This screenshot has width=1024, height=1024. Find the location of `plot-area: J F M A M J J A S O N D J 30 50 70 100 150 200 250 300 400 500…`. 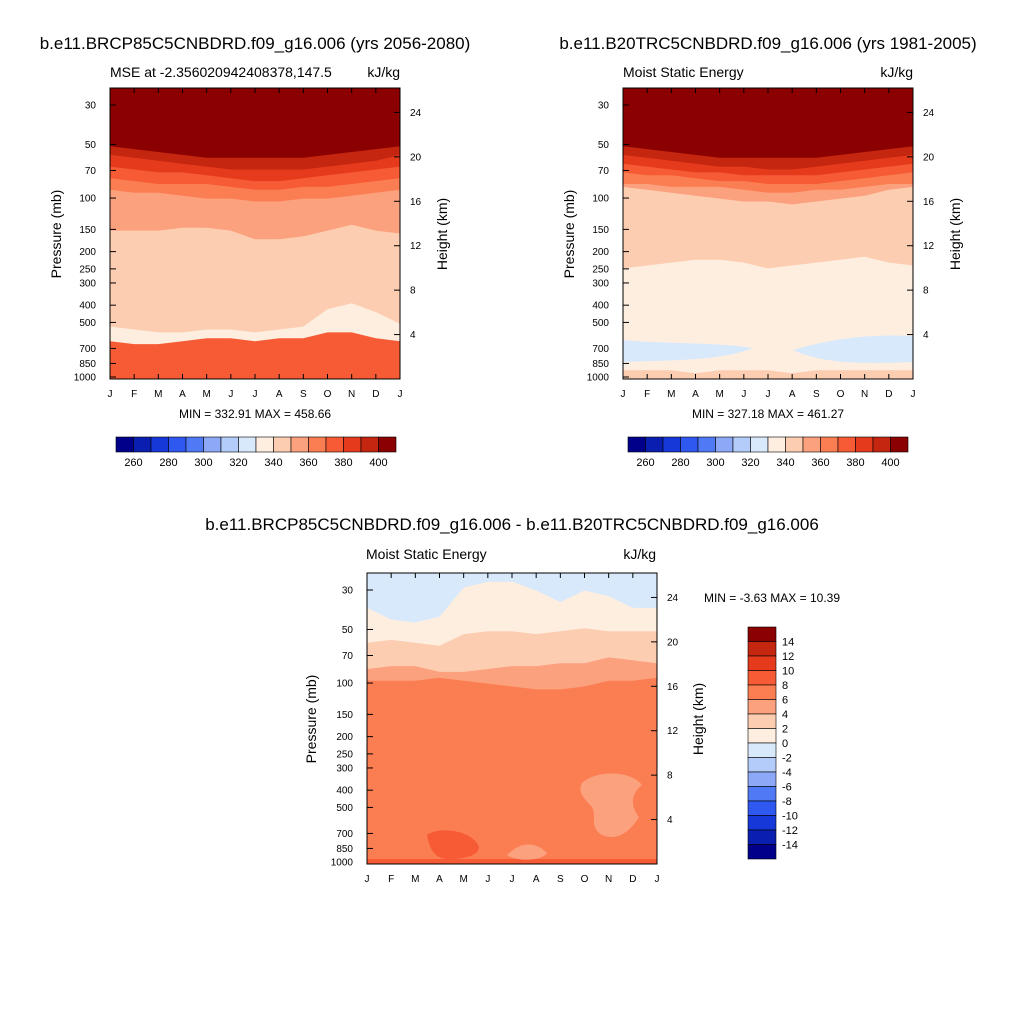

plot-area: J F M A M J J A S O N D J 30 50 70 100 150 200 250 300 400 500… is located at coordinates (761, 243).